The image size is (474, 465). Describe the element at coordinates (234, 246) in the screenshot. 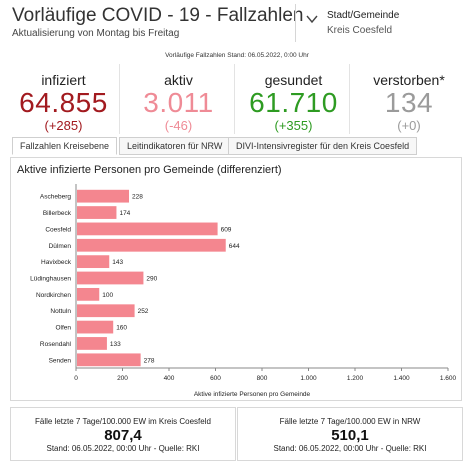

I see `data-label: 644` at that location.